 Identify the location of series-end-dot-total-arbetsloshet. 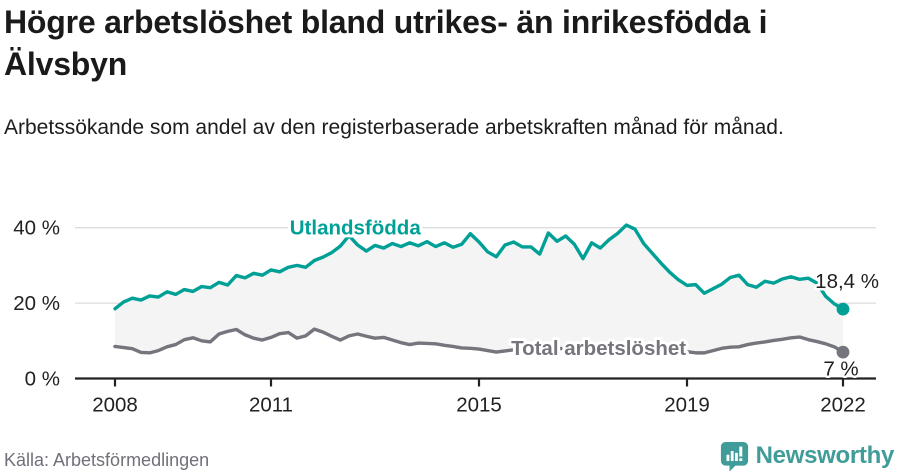
(843, 352).